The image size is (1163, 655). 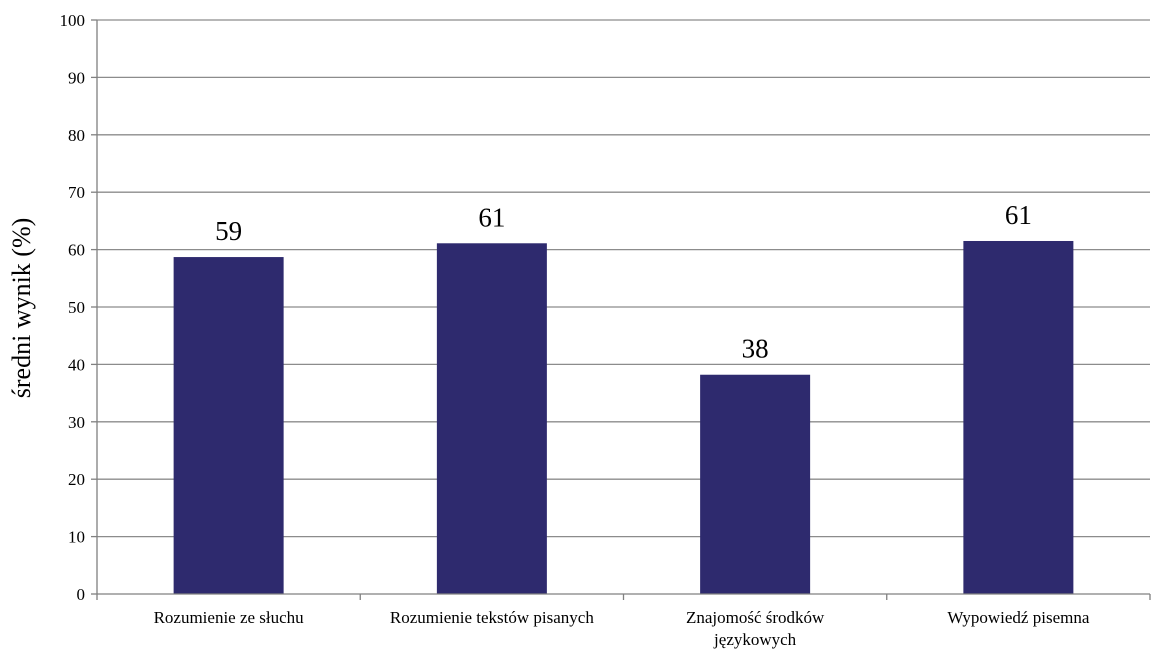 I want to click on x-category-label-line: Znajomość środków, so click(x=755, y=617).